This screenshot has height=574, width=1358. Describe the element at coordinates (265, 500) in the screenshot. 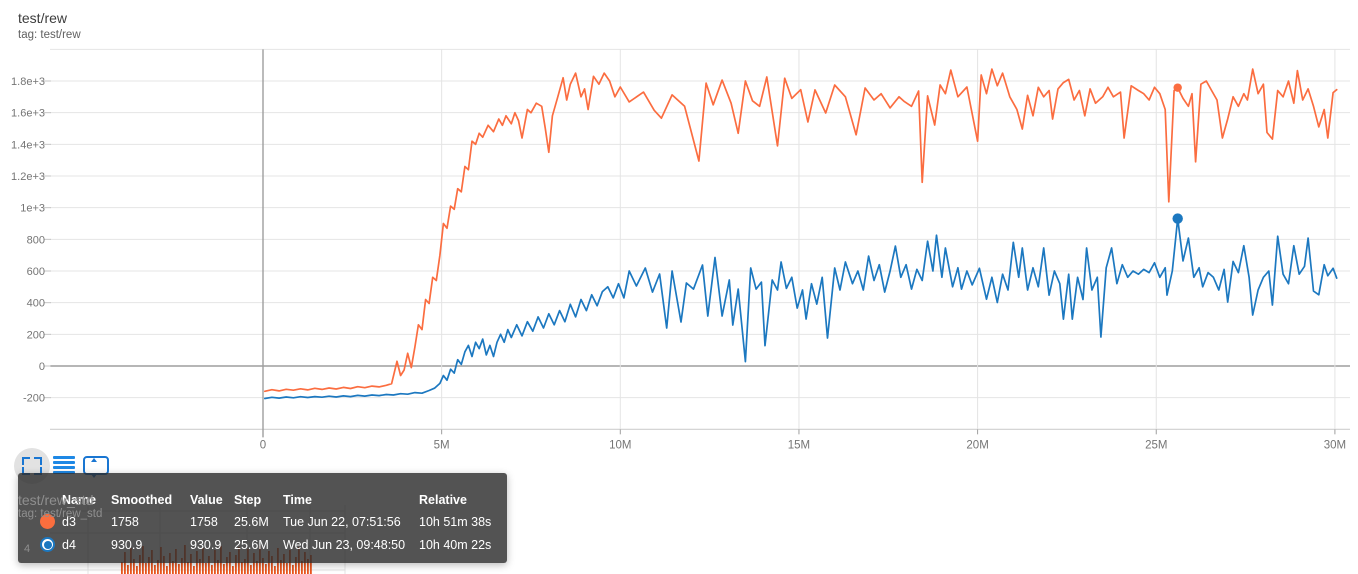

I see `tooltip-header-row: Name Smoothed Value Step Time Relative` at that location.